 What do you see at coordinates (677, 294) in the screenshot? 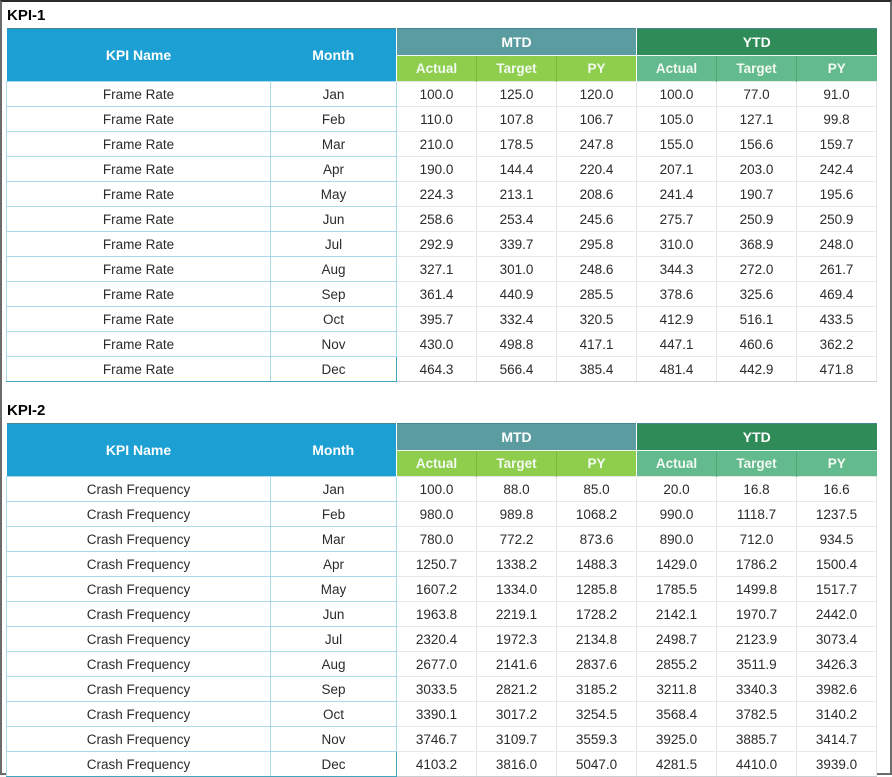
I see `value-cell: 378.6` at bounding box center [677, 294].